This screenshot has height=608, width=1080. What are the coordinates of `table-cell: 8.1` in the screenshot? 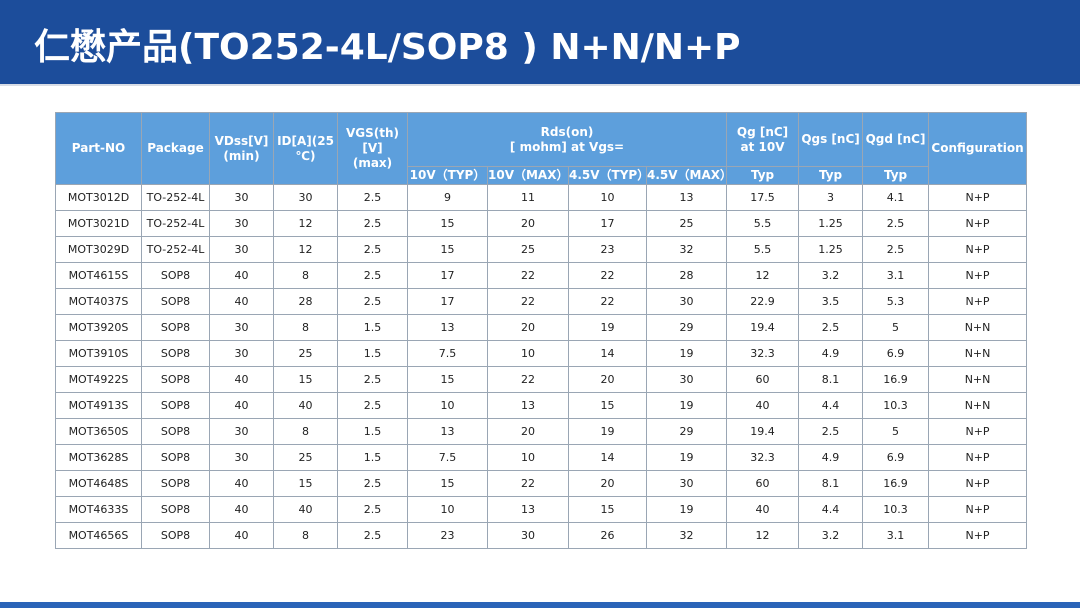 It's located at (831, 379).